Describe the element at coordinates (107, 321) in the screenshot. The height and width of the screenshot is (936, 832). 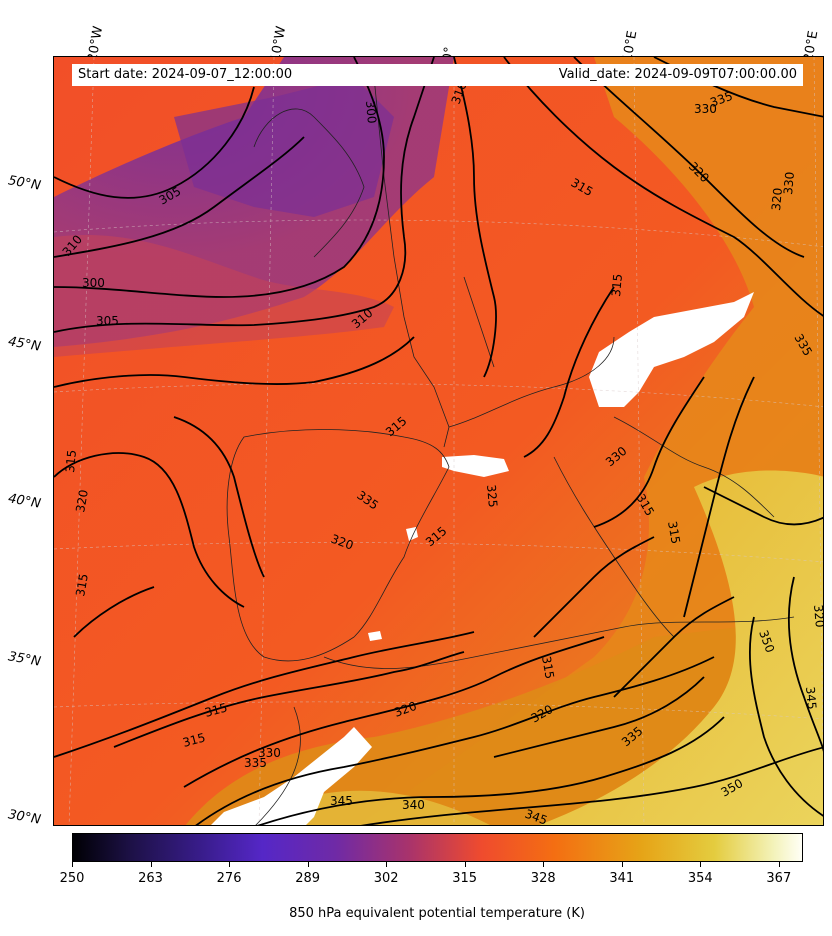
I see `contour-label: 305` at that location.